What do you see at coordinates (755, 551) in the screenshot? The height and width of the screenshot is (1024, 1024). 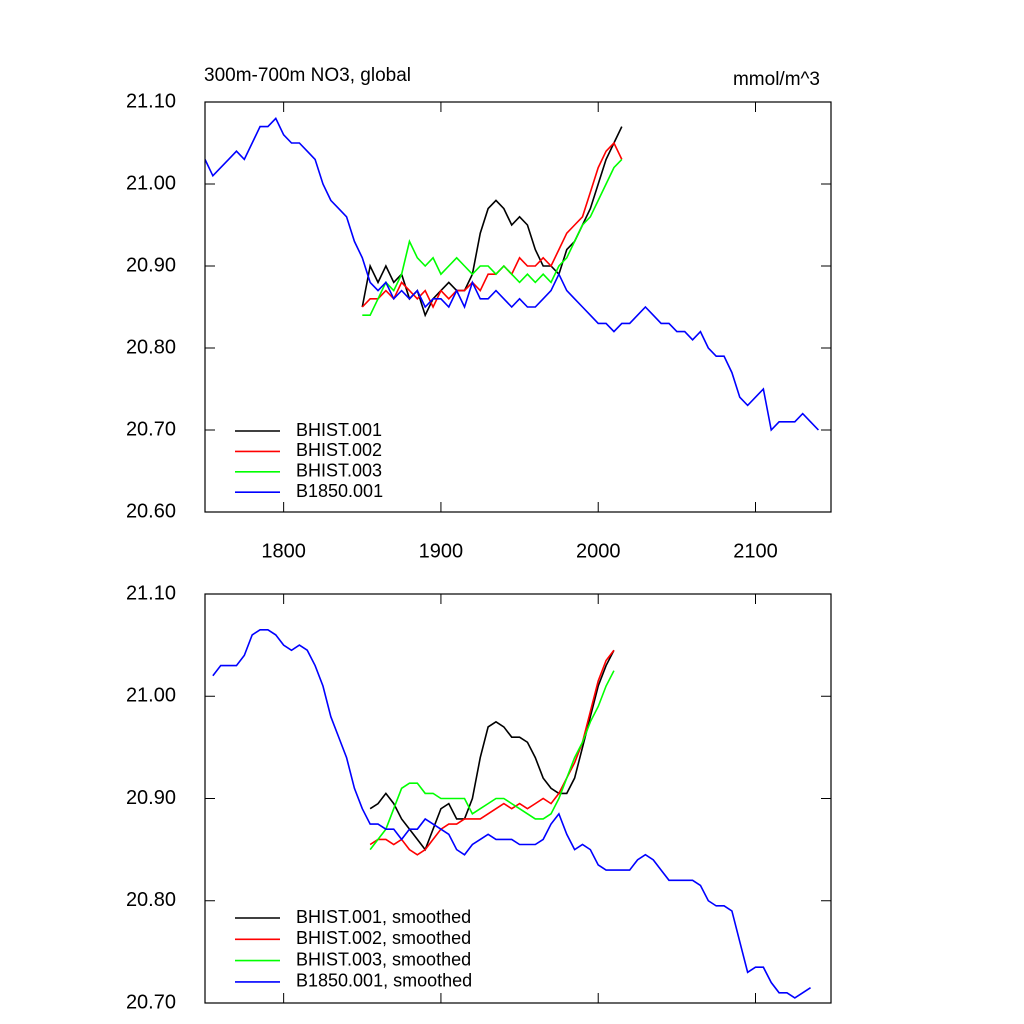 I see `x-tick-label: 2100` at bounding box center [755, 551].